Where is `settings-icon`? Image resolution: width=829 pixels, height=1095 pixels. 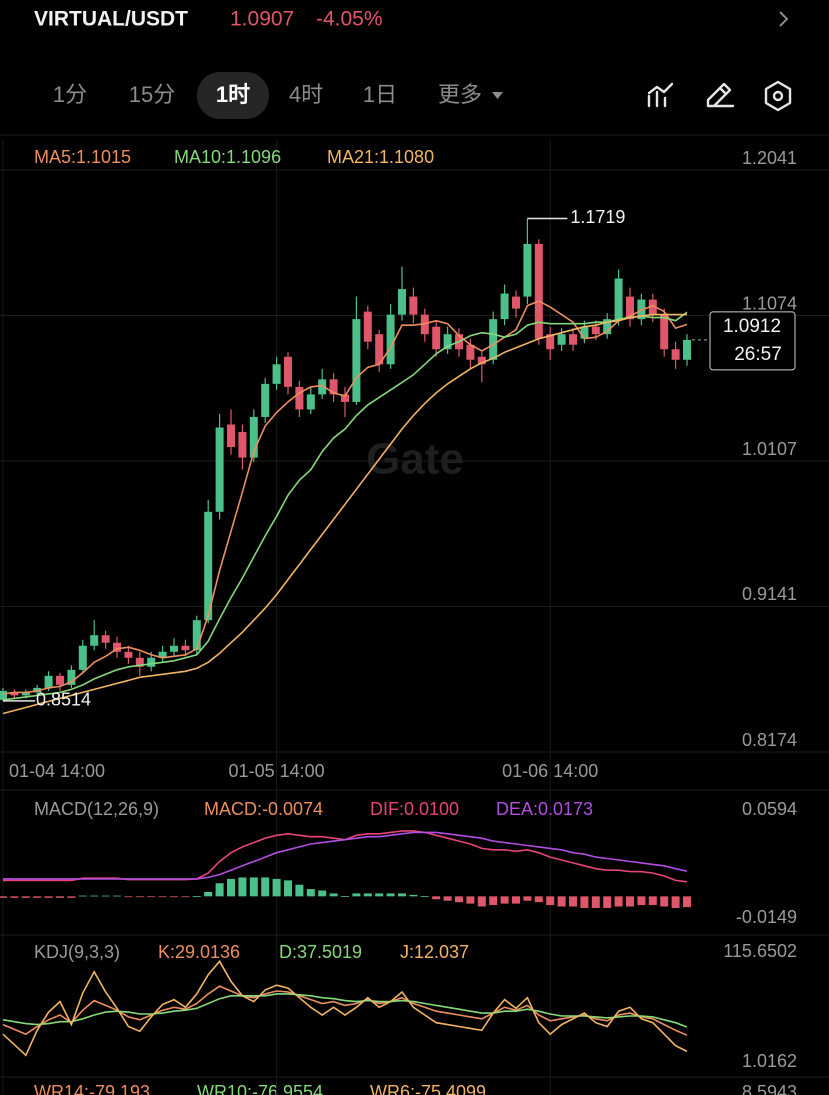
settings-icon is located at coordinates (778, 96).